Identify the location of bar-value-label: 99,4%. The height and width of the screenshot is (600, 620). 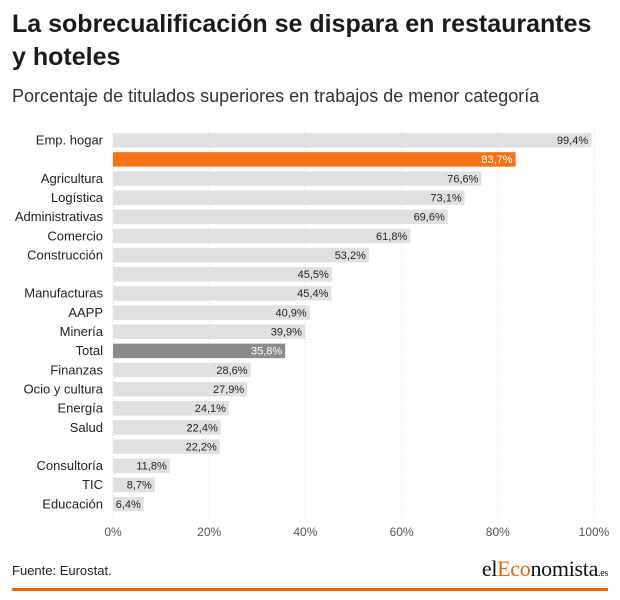
(572, 141).